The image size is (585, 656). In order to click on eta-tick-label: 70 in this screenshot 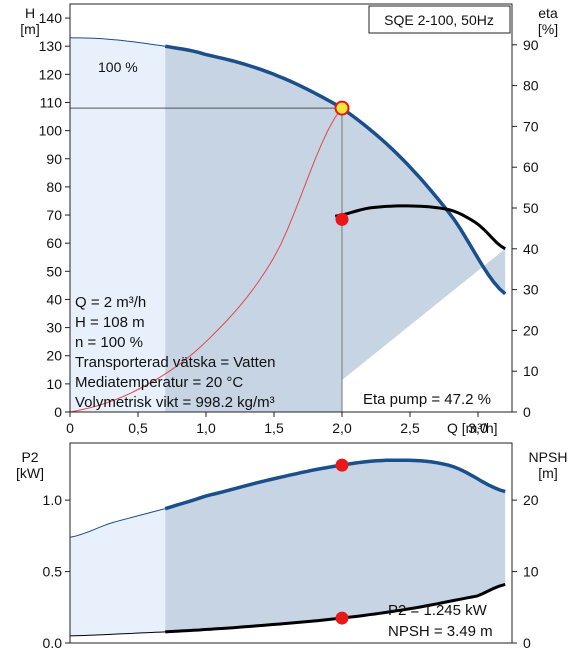, I will do `click(531, 126)`.